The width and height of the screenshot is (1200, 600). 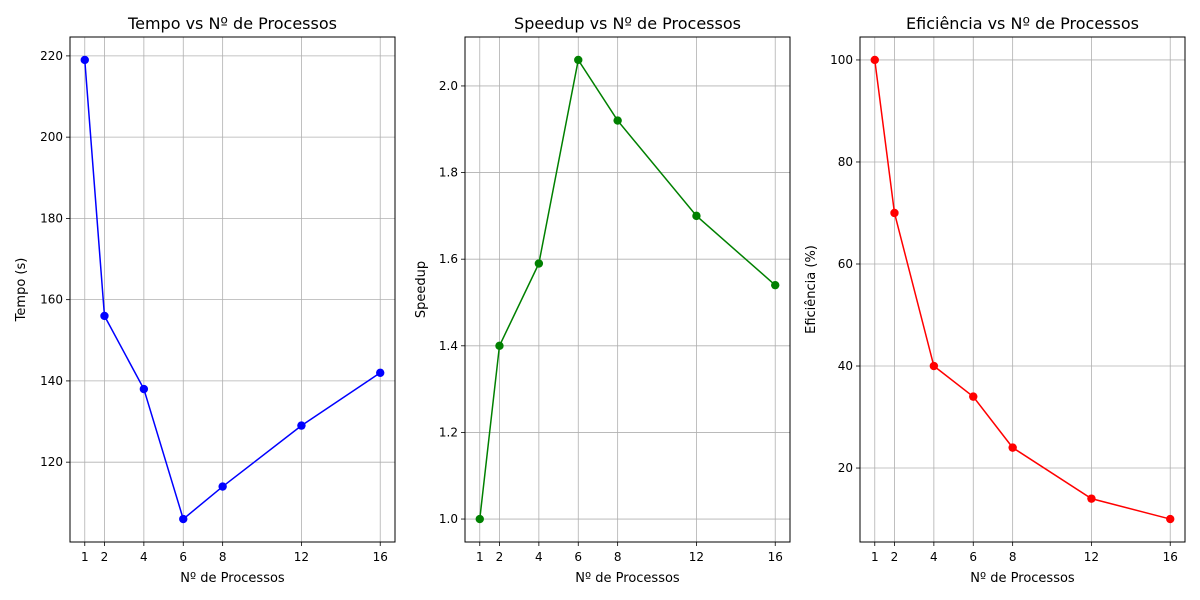 I want to click on y-axis-label: Speedup, so click(x=421, y=289).